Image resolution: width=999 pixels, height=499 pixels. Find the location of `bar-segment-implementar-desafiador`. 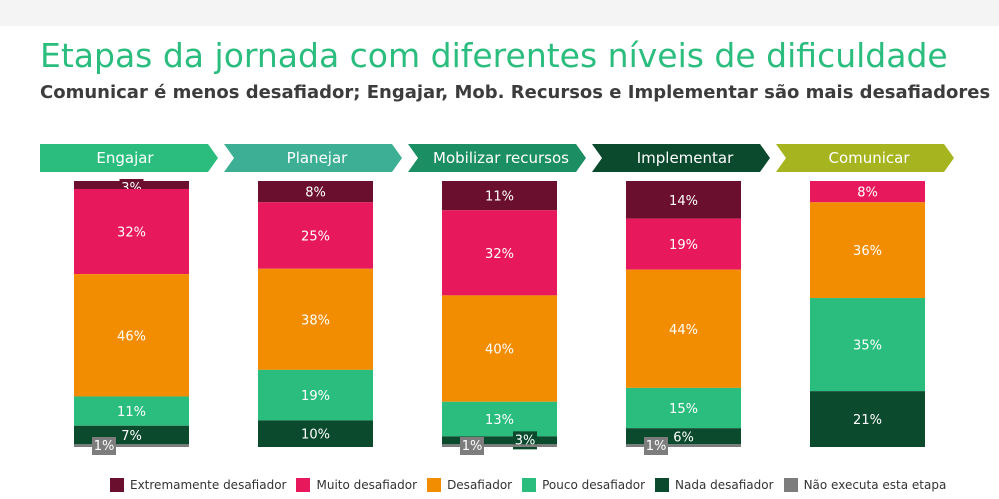

bar-segment-implementar-desafiador is located at coordinates (683, 328).